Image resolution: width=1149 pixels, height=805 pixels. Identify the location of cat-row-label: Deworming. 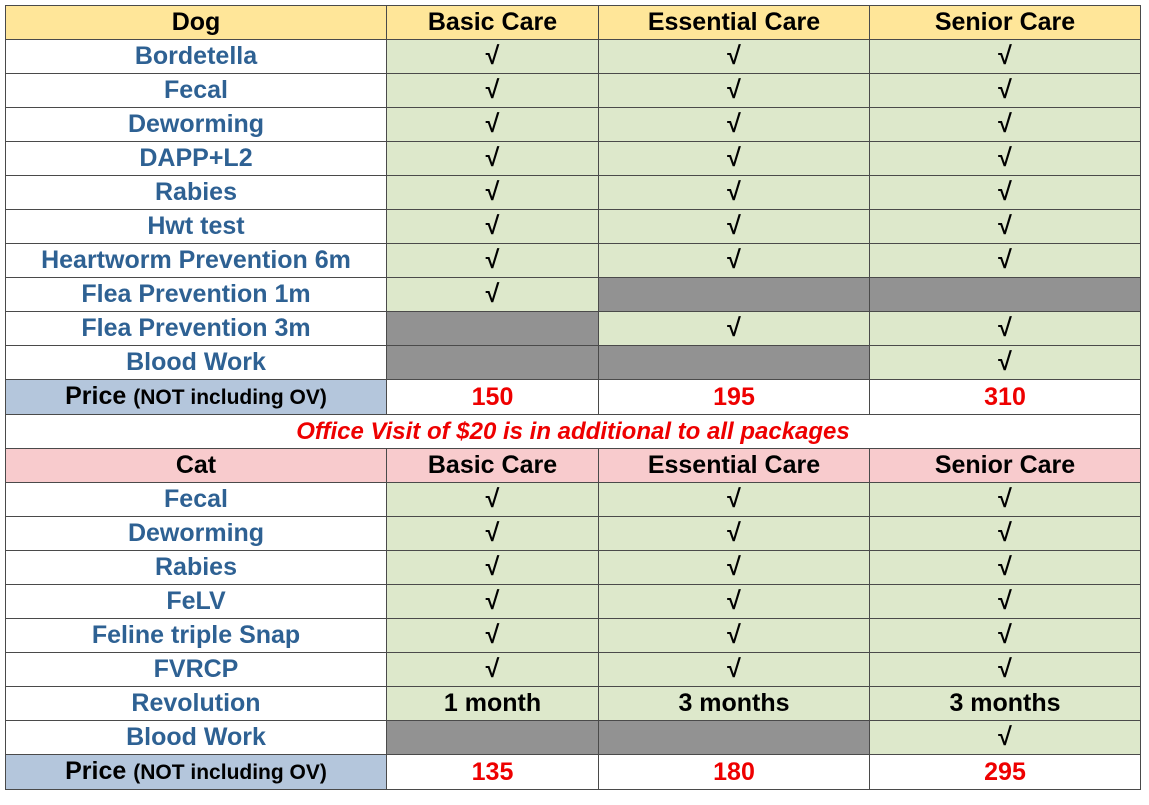
(196, 533).